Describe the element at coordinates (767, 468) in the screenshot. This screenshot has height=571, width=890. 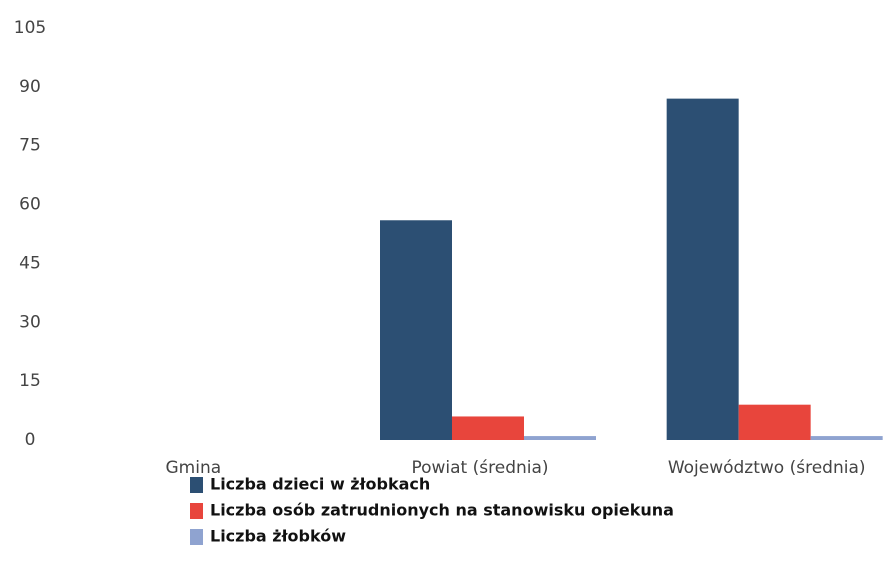
I see `x-tick-label: Województwo (średnia)` at that location.